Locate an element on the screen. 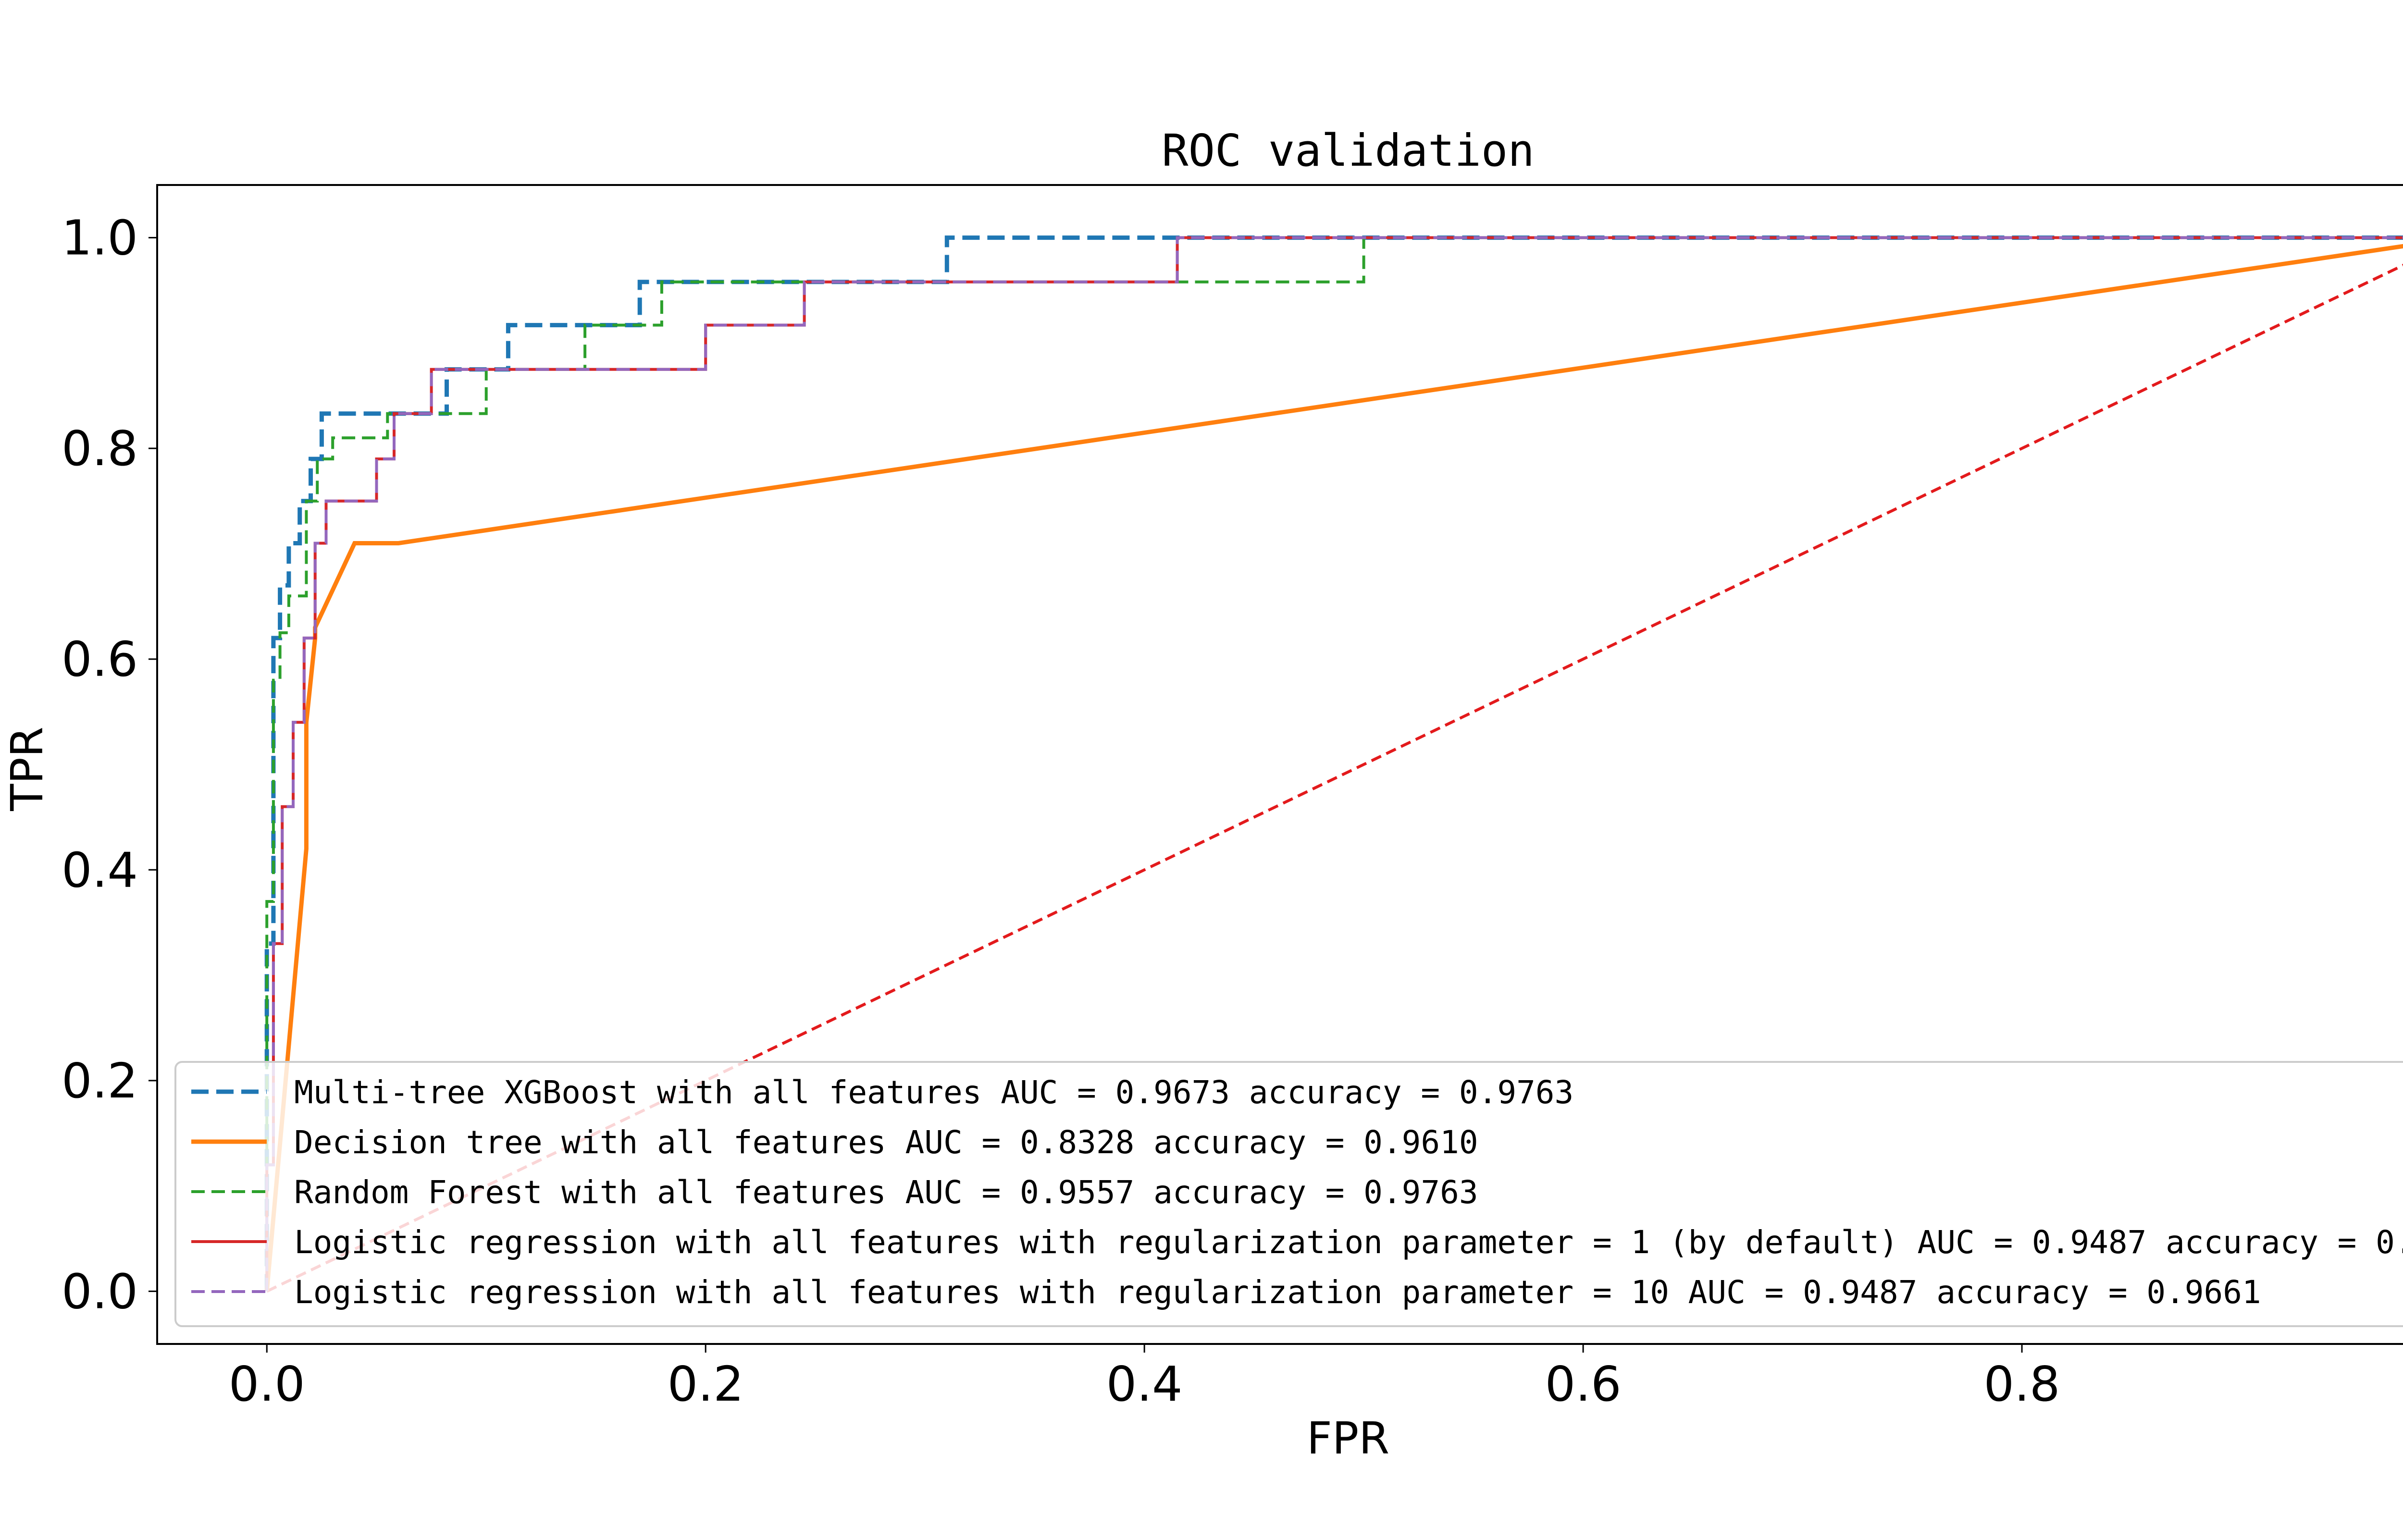  y-tick-label: 0.2 is located at coordinates (100, 1081).